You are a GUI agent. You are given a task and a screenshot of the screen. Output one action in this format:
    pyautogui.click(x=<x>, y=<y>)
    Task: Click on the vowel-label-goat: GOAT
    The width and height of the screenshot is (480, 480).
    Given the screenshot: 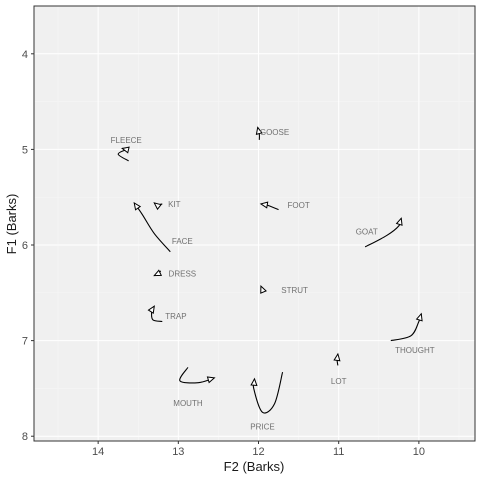 What is the action you would take?
    pyautogui.click(x=367, y=232)
    